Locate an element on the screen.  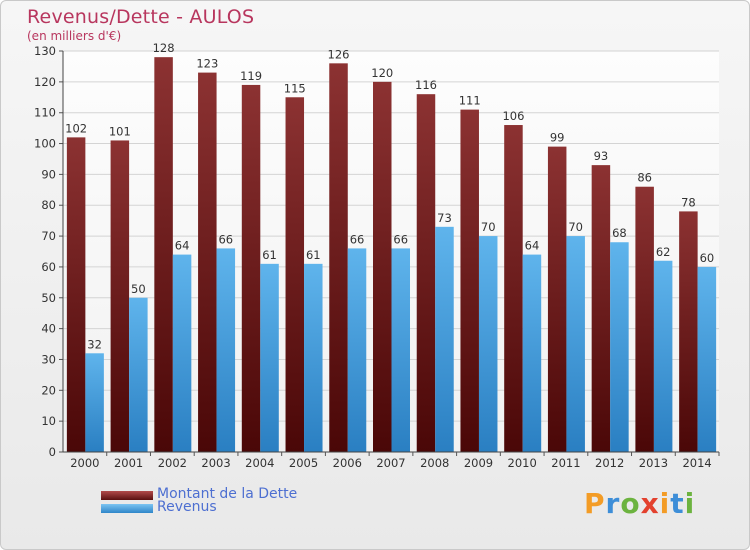
y-tick-label: 0 is located at coordinates (52, 452).